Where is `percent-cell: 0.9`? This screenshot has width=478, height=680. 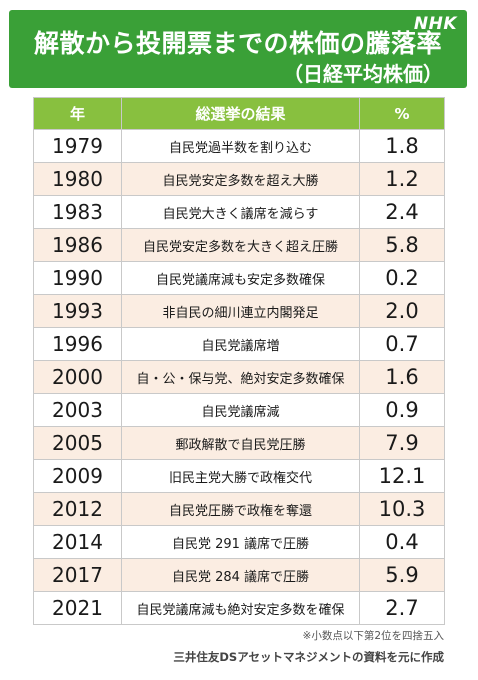
percent-cell: 0.9 is located at coordinates (402, 410).